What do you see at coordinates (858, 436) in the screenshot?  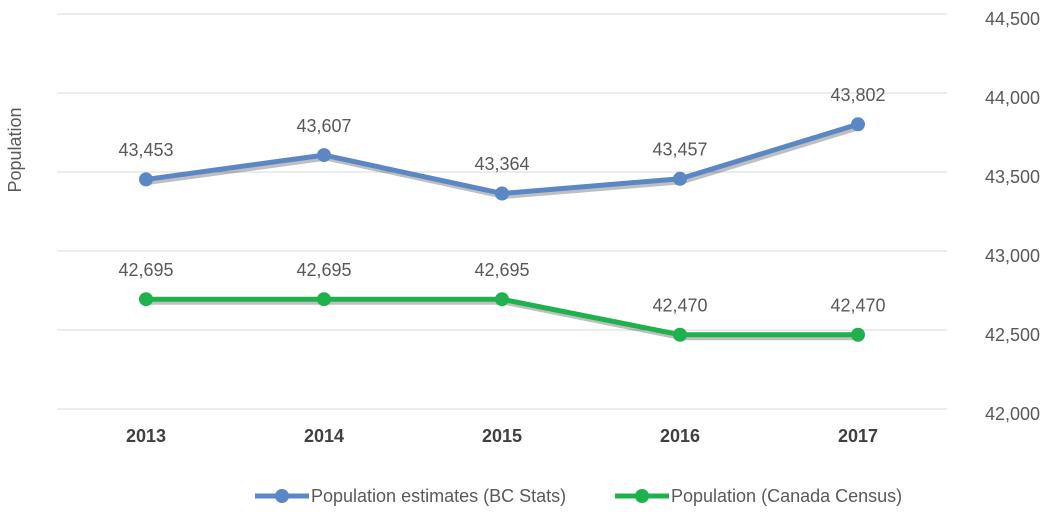 I see `x-tick-label: 2017` at bounding box center [858, 436].